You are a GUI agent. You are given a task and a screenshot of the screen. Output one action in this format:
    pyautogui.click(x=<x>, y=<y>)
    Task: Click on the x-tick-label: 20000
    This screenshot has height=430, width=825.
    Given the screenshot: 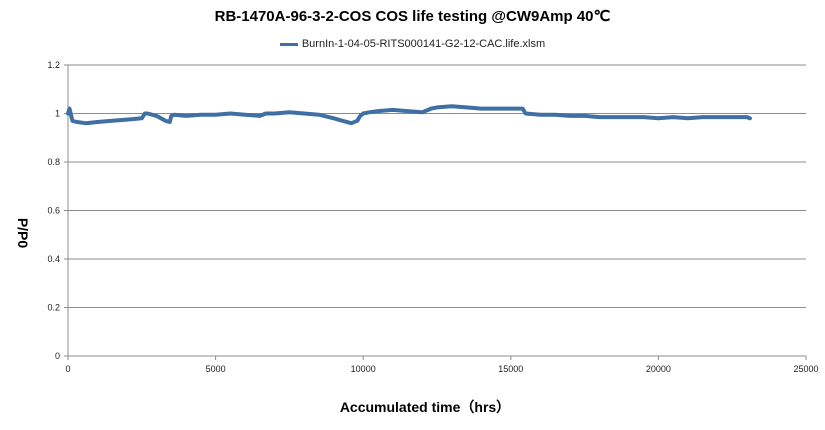 What is the action you would take?
    pyautogui.click(x=658, y=369)
    